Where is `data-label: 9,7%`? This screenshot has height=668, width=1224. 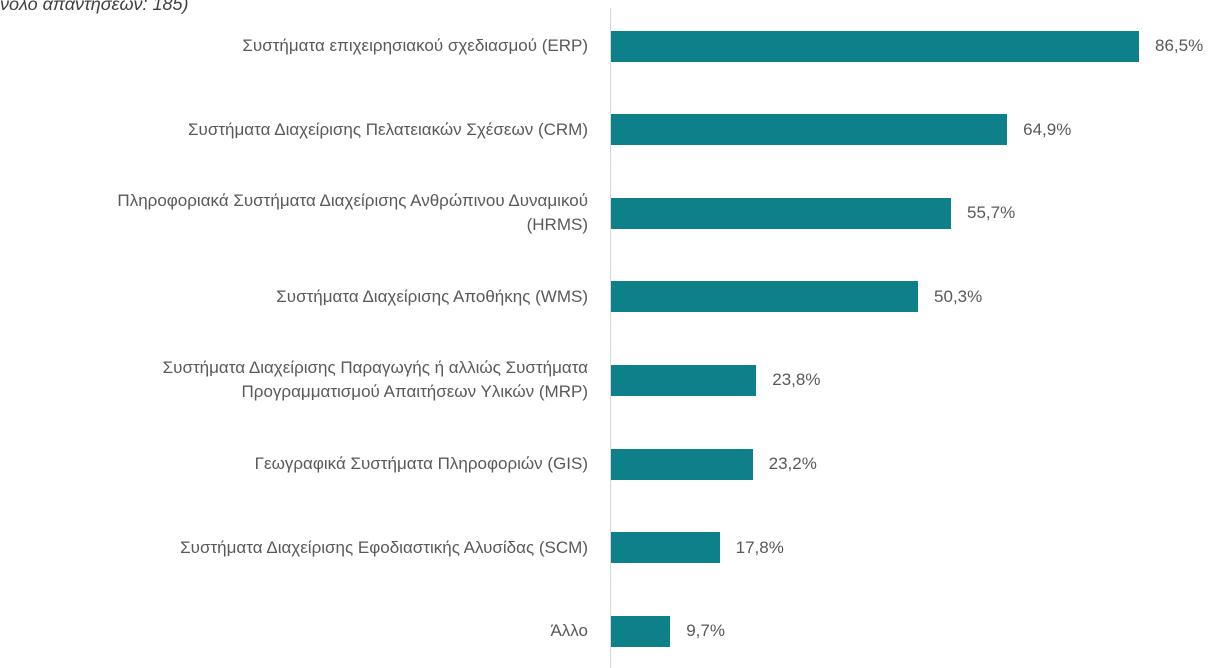 data-label: 9,7% is located at coordinates (705, 631).